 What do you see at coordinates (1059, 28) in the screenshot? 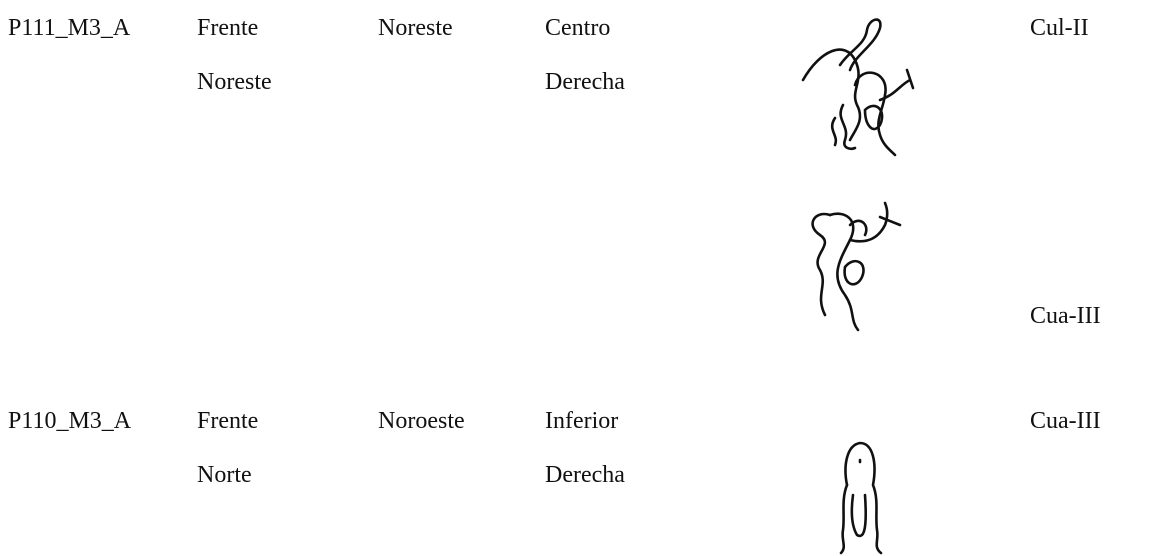
I see `figure-type: Cul-II` at bounding box center [1059, 28].